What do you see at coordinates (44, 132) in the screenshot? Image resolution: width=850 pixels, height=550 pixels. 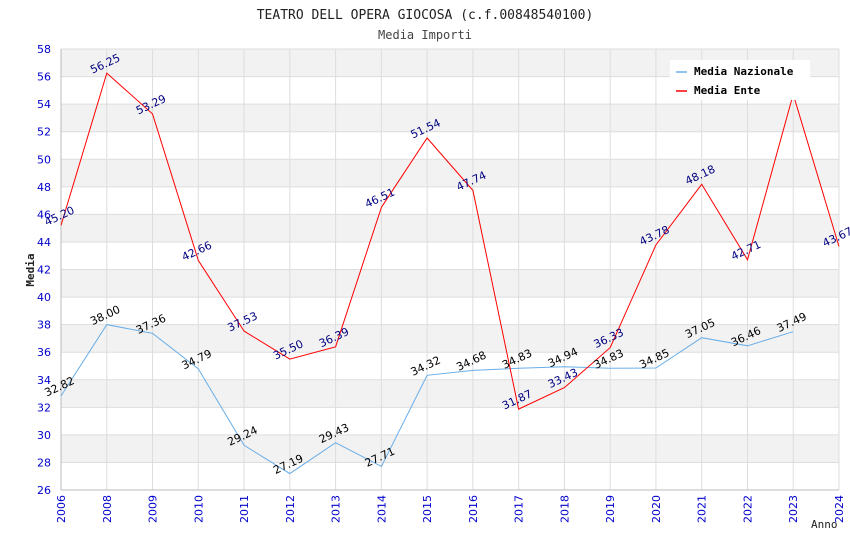 I see `y-tick-label: 52` at bounding box center [44, 132].